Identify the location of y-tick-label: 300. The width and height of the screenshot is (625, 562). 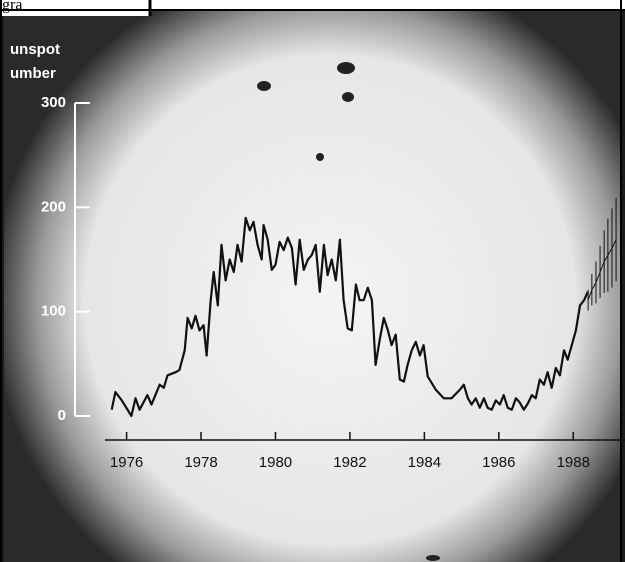
(53, 102).